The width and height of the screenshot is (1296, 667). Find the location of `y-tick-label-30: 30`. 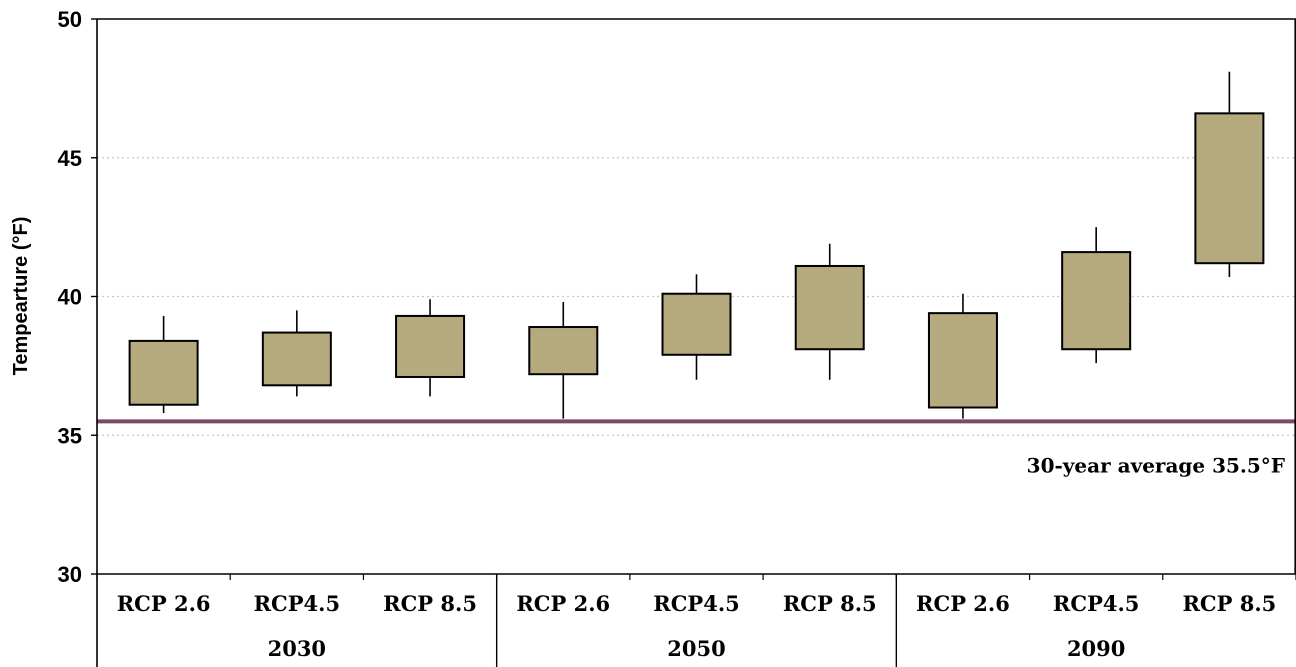

y-tick-label-30: 30 is located at coordinates (70, 574).